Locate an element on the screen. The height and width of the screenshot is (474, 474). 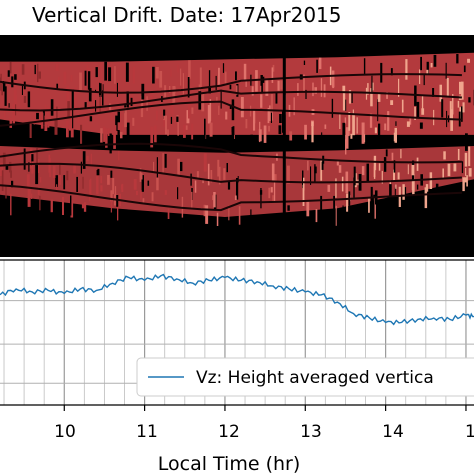
x-tick-label-15: 1 is located at coordinates (469, 432).